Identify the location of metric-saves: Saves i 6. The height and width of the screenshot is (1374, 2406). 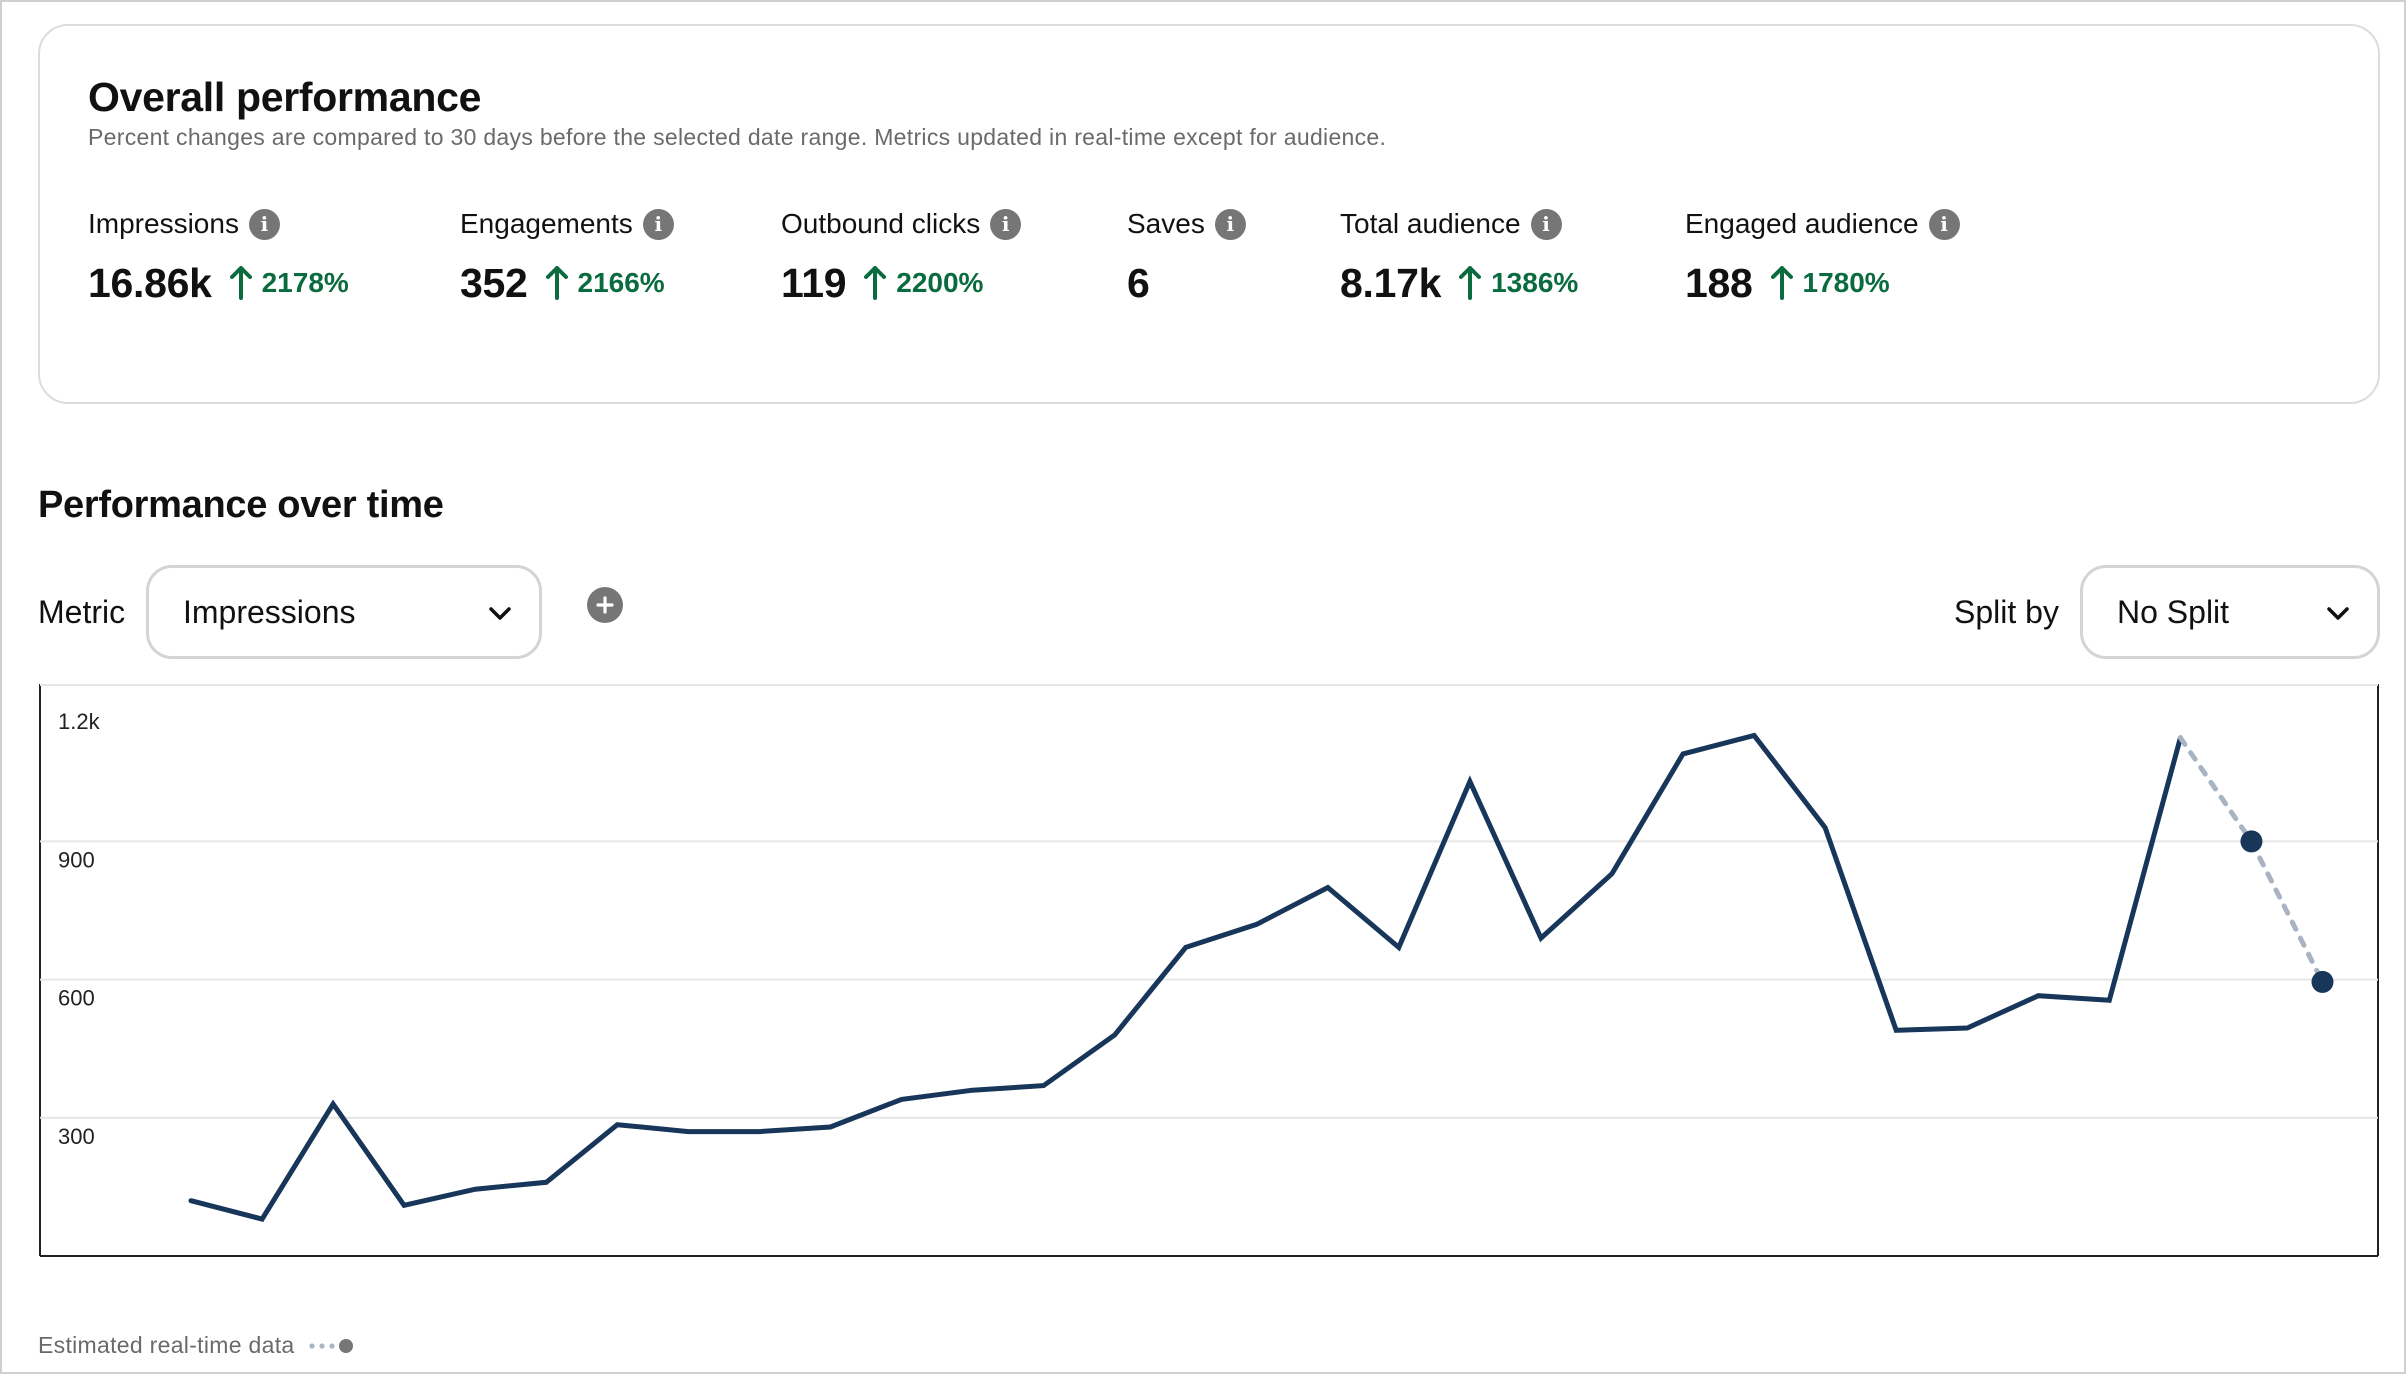
(1186, 256).